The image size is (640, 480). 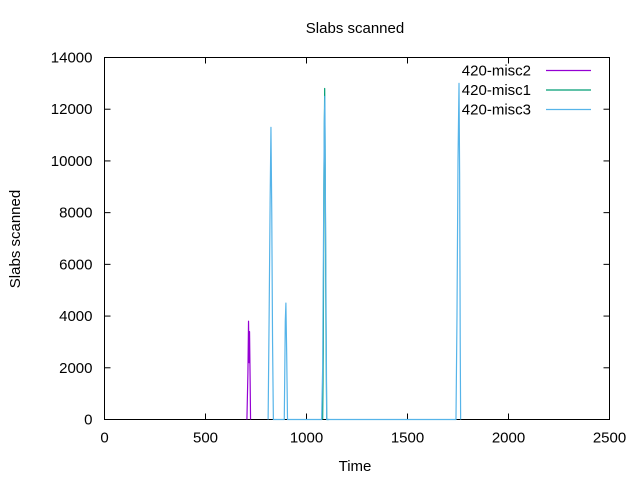 I want to click on legend-label-420-misc1: 420-misc1, so click(x=496, y=90).